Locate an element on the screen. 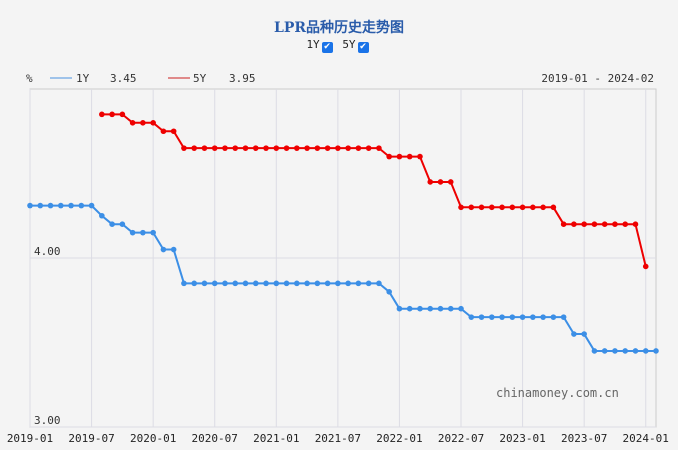 This screenshot has width=678, height=450. legend-1y-name: 1Y is located at coordinates (83, 78).